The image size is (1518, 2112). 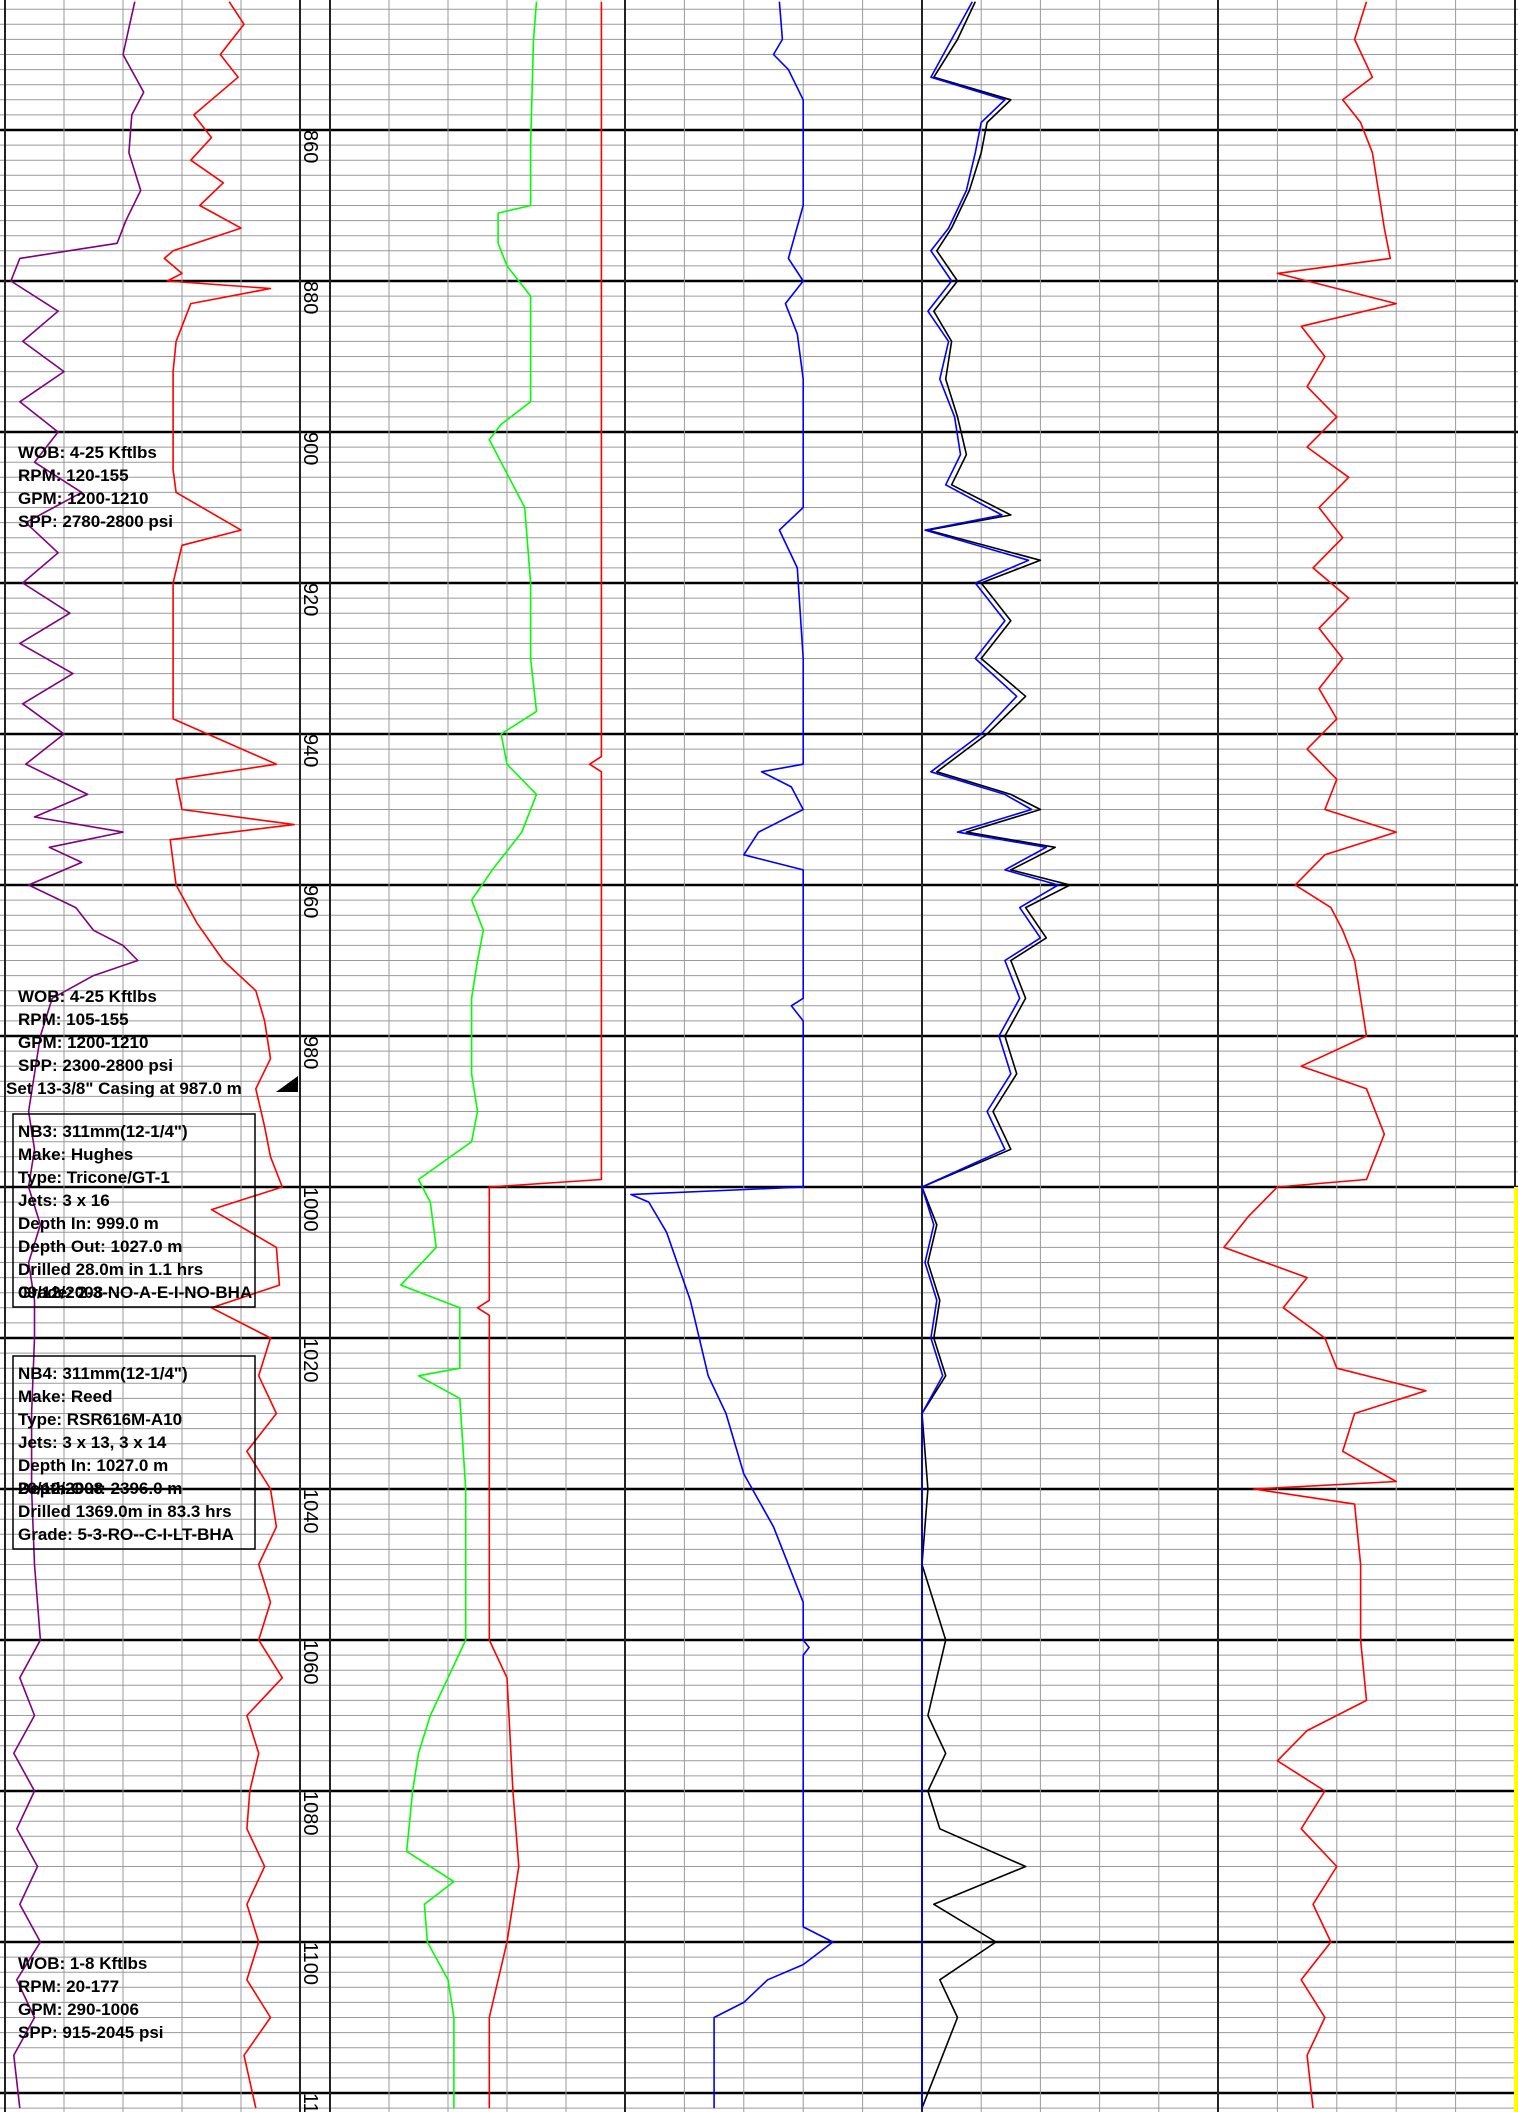 I want to click on bit-date: 20/12/2008, so click(x=60, y=1488).